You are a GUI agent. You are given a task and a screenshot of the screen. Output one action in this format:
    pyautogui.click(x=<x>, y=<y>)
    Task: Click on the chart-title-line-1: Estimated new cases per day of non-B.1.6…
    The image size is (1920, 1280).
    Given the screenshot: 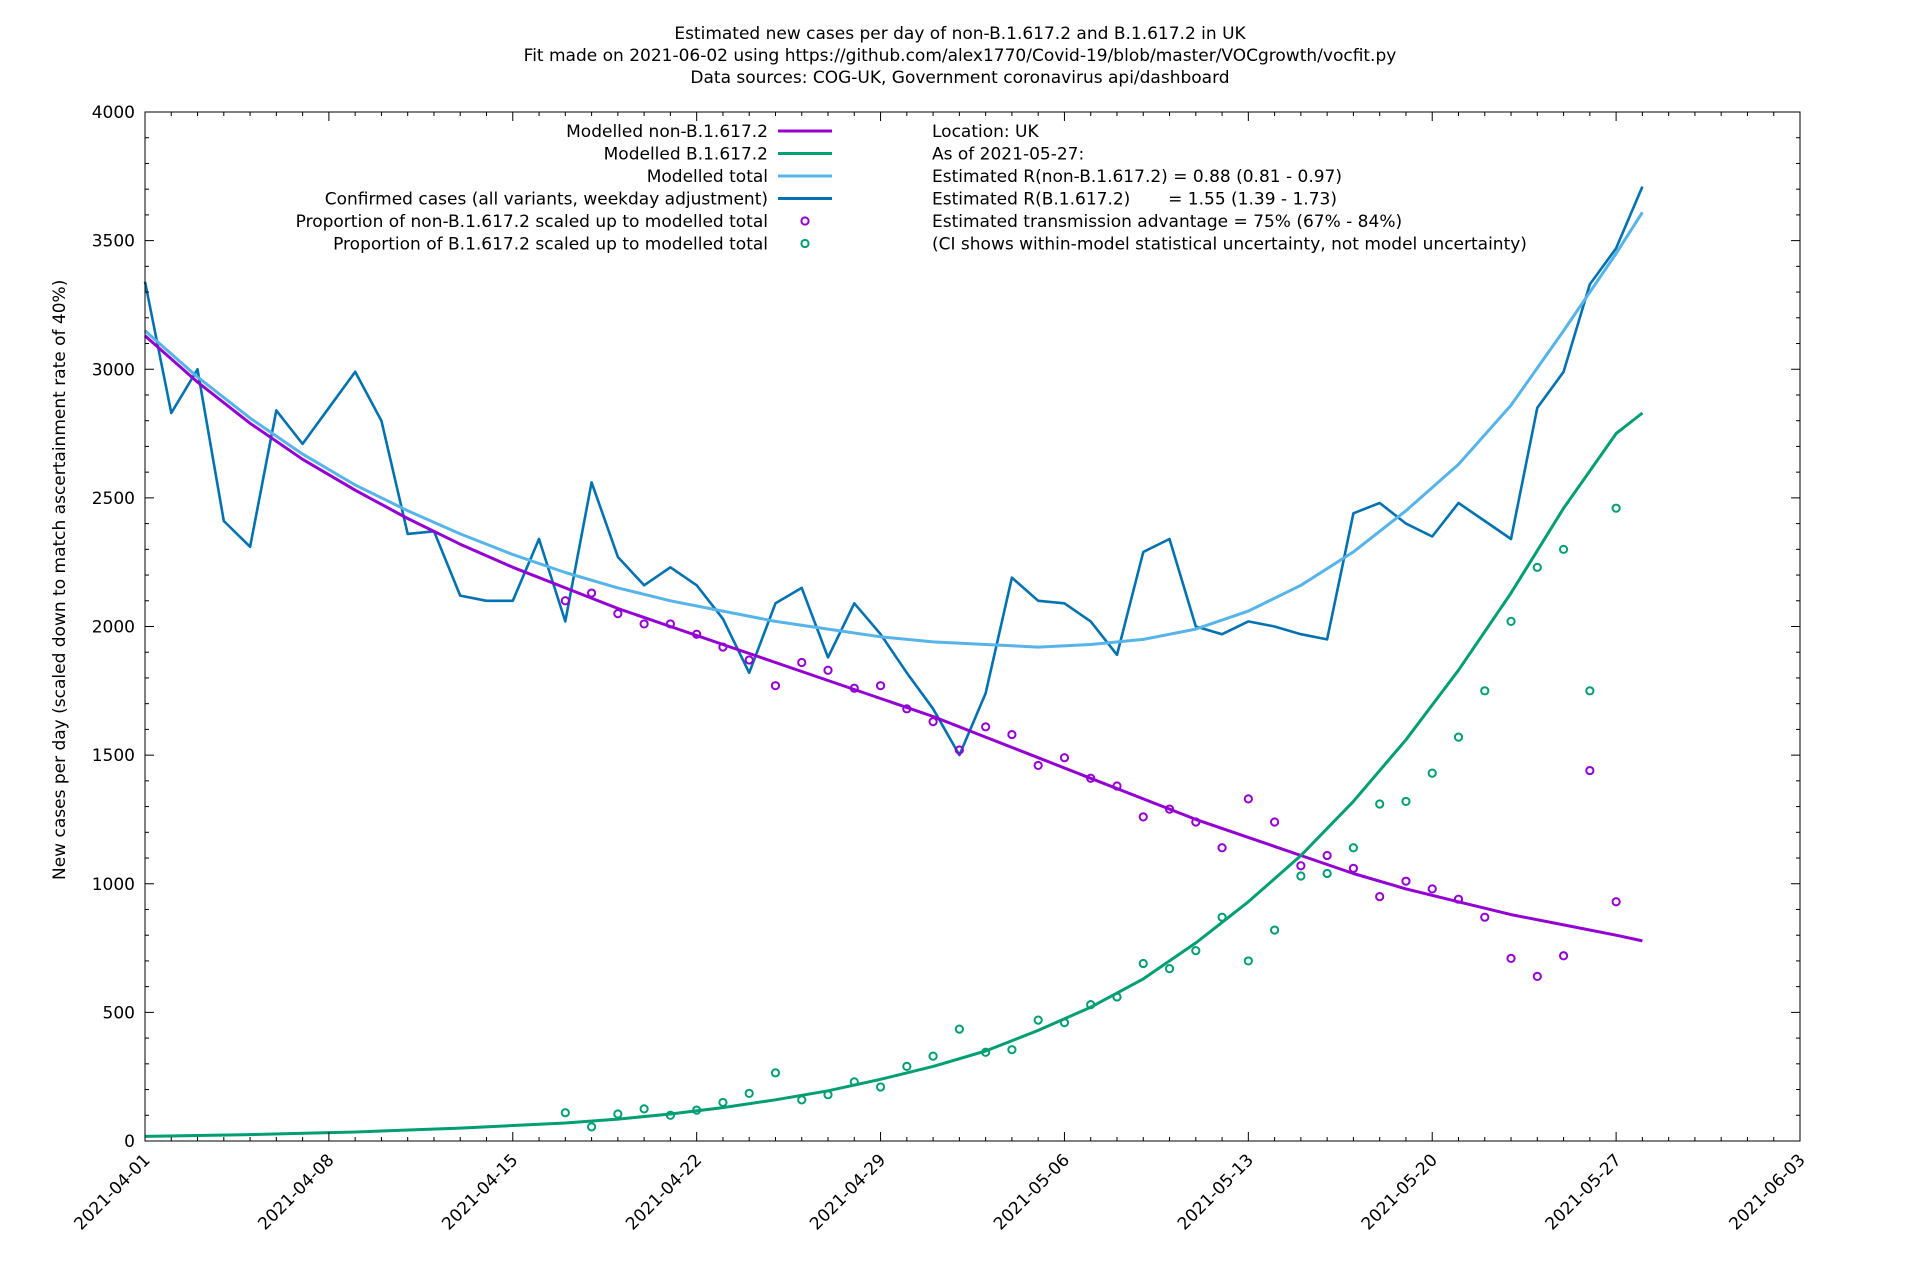 What is the action you would take?
    pyautogui.click(x=960, y=34)
    